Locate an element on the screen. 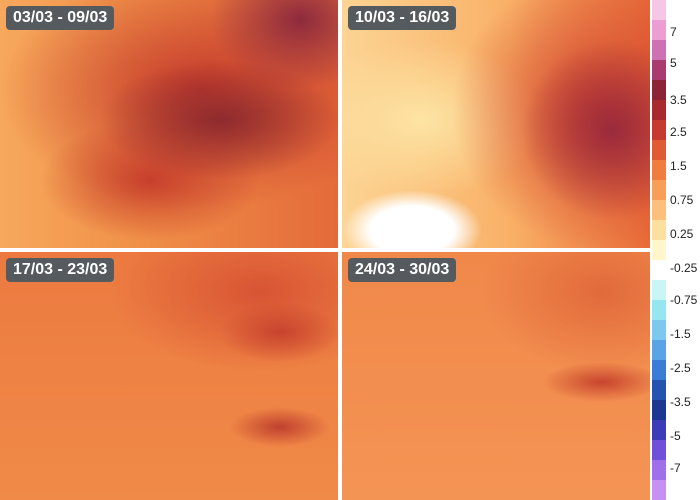 The height and width of the screenshot is (500, 700). legend-label: 1.5 is located at coordinates (678, 166).